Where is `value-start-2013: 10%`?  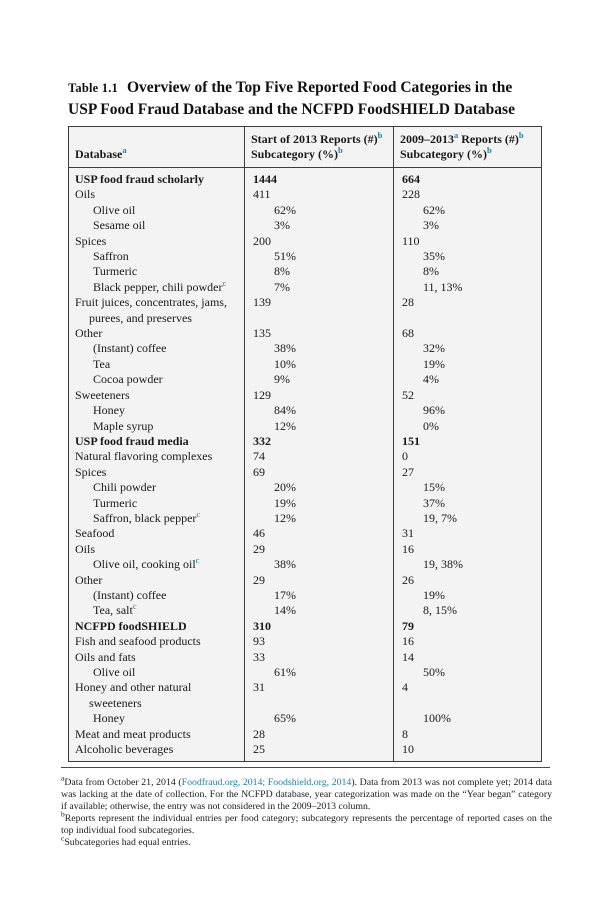
value-start-2013: 10% is located at coordinates (319, 364).